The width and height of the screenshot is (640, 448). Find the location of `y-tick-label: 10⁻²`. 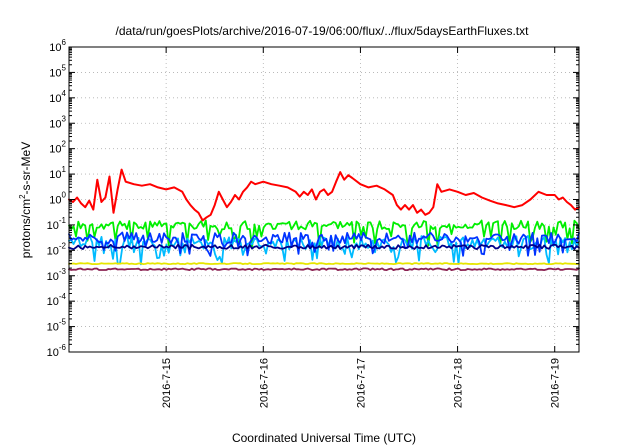

y-tick-label: 10⁻² is located at coordinates (57, 249).